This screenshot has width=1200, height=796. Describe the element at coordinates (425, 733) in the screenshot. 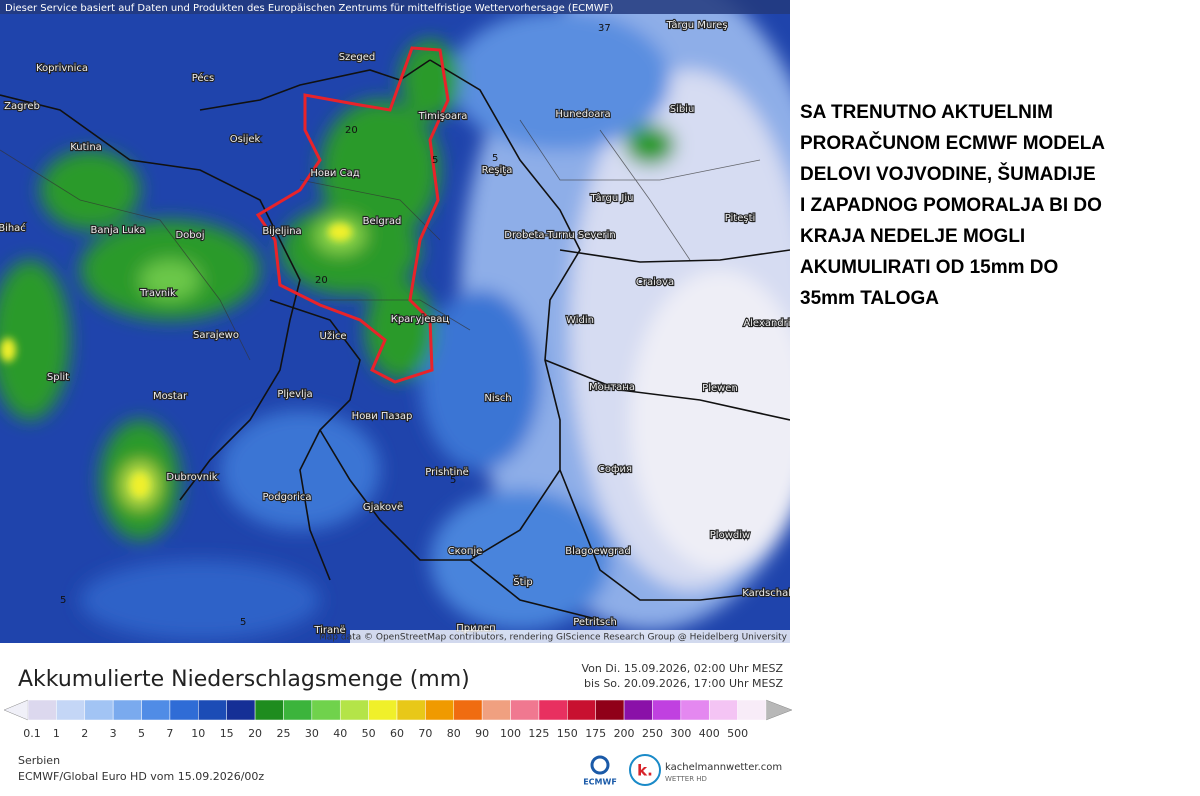

I see `scale-label: 70` at that location.